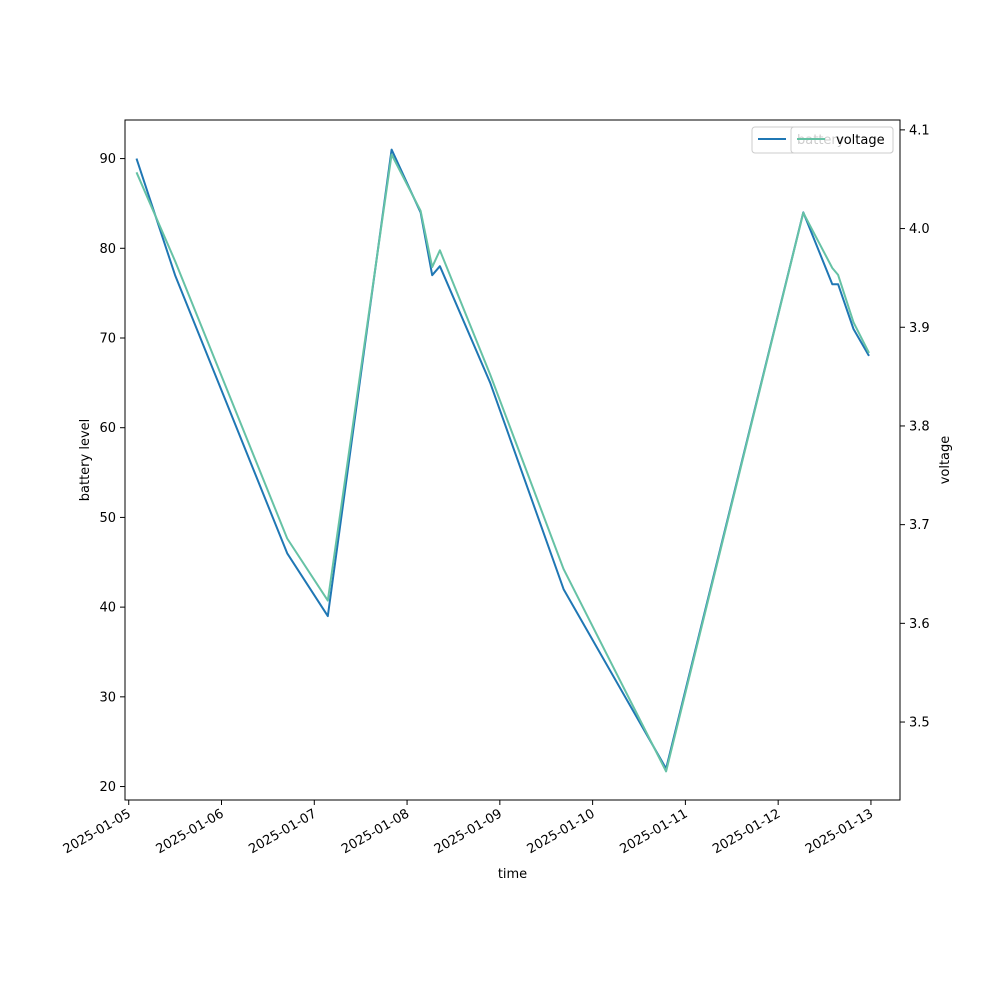 This screenshot has height=1004, width=1000. I want to click on legend: batteryvoltage, so click(822, 140).